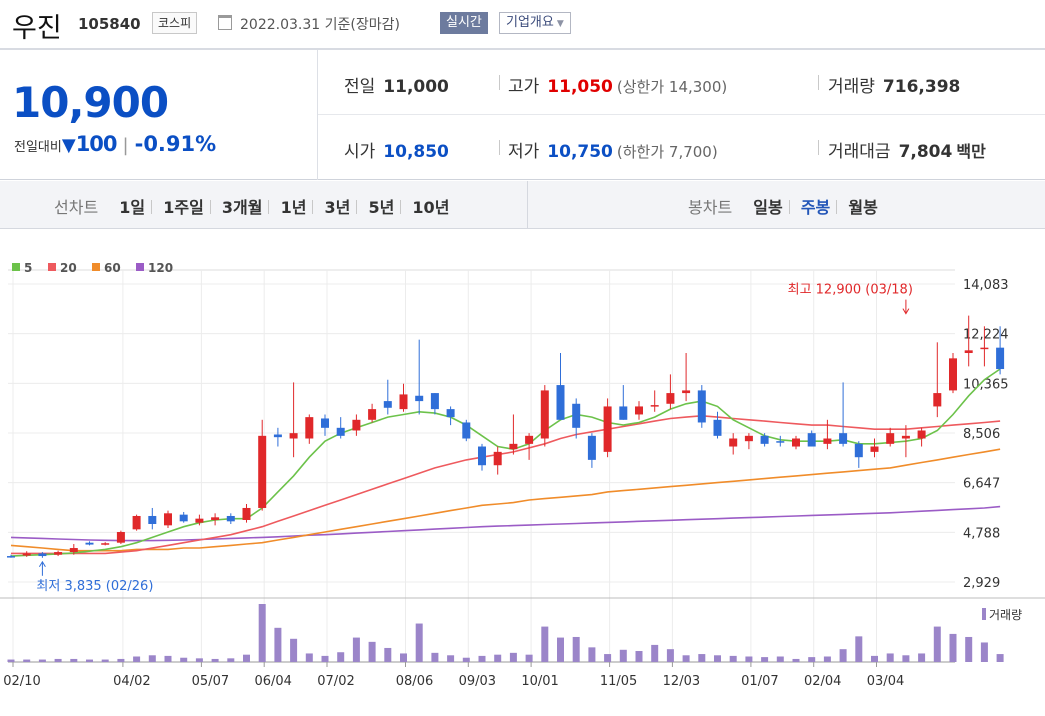  I want to click on x-tick-label: 11/05, so click(618, 681).